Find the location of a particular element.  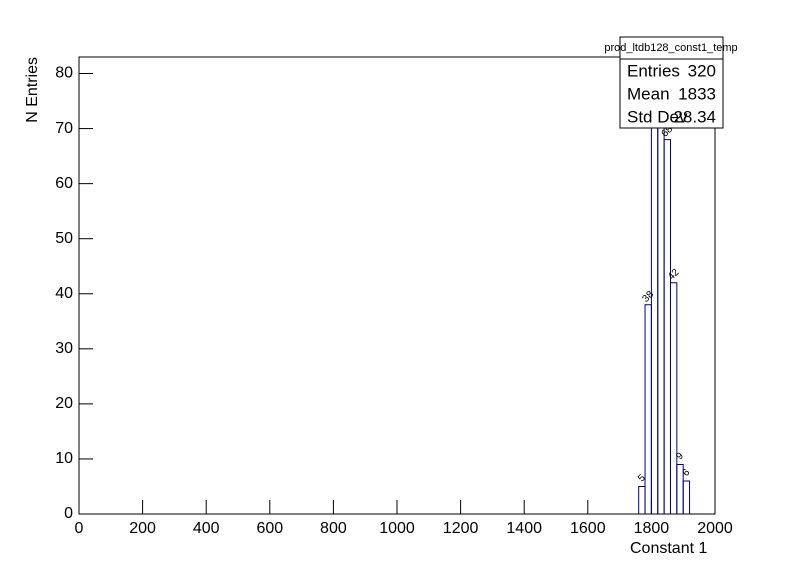

x-tick-label: 1400 is located at coordinates (524, 528).